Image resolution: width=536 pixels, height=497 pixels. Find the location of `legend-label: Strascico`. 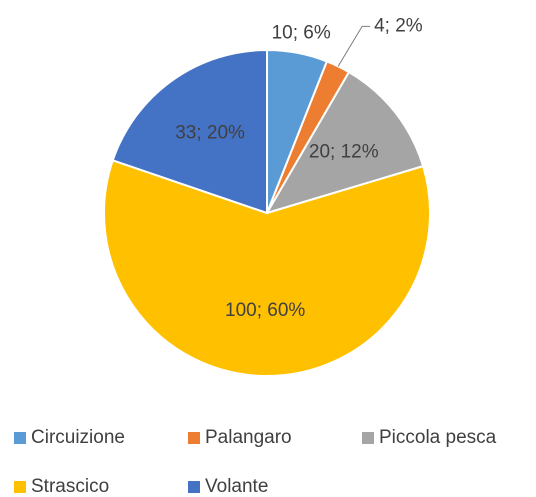

legend-label: Strascico is located at coordinates (70, 486).